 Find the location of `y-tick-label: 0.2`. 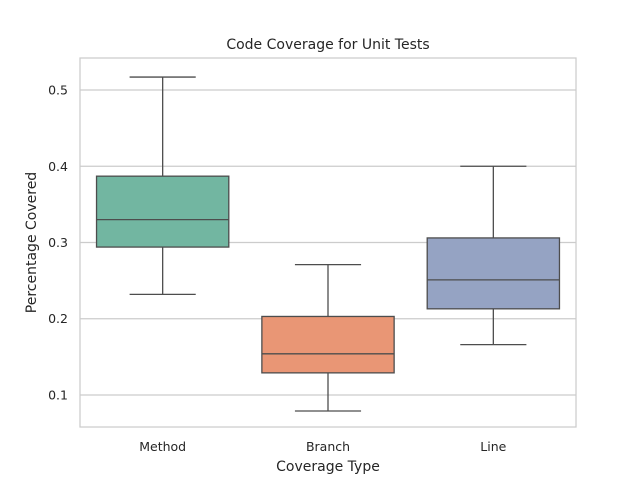

y-tick-label: 0.2 is located at coordinates (58, 318).